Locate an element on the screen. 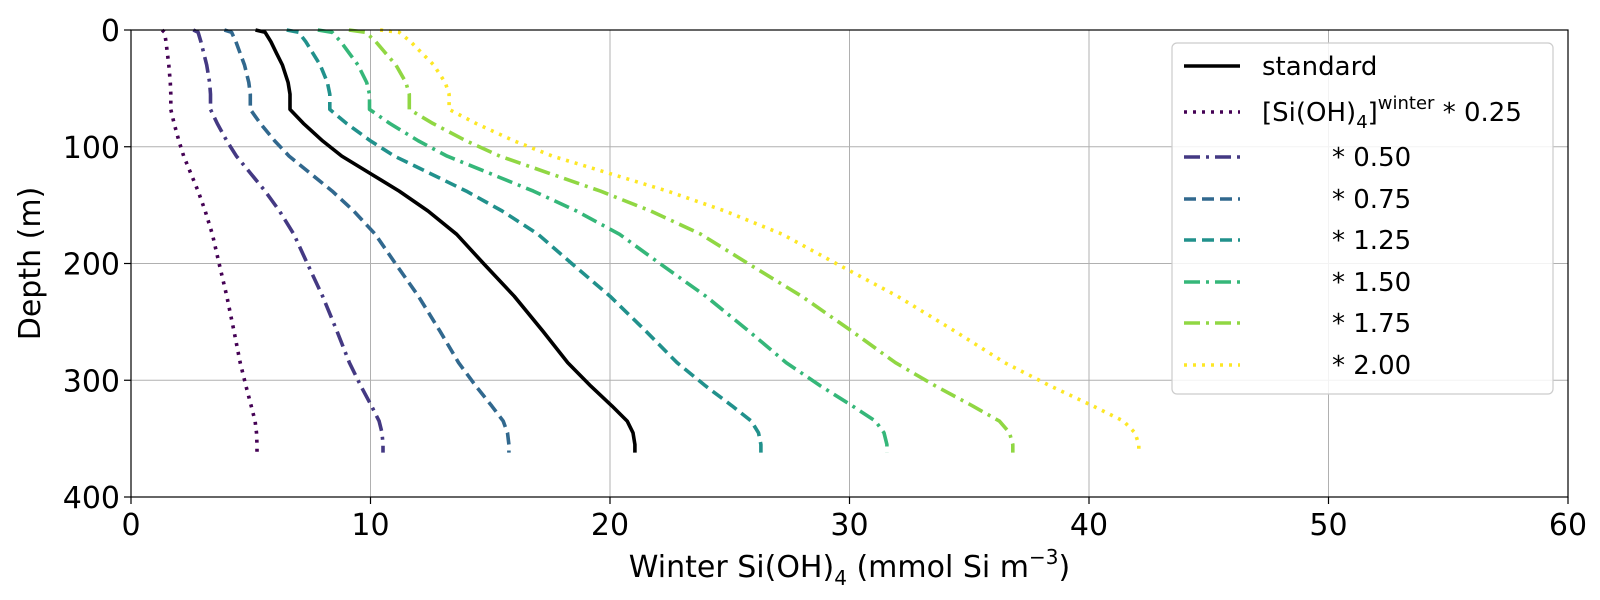 Image resolution: width=1600 pixels, height=600 pixels. legend-label-scale-1-50: * 1.50 is located at coordinates (1371, 283).